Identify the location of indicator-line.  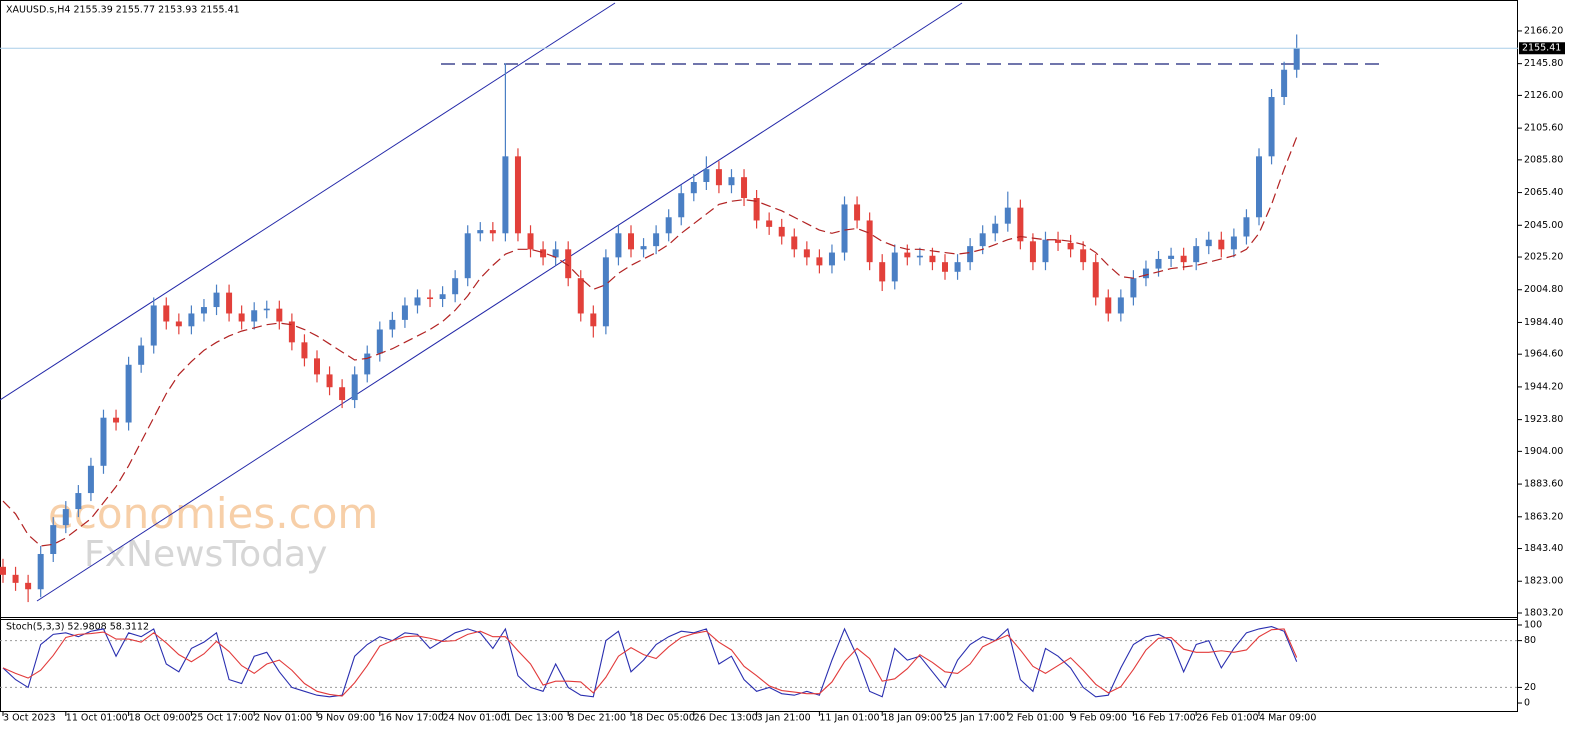
(650, 662).